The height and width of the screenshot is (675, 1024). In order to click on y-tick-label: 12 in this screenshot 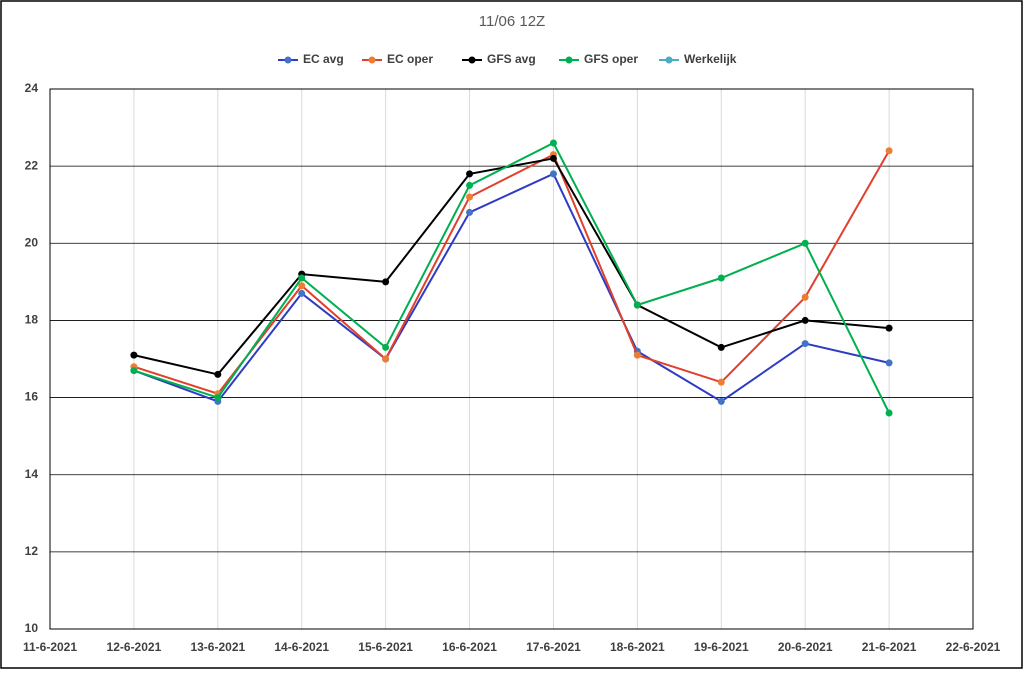, I will do `click(32, 551)`.